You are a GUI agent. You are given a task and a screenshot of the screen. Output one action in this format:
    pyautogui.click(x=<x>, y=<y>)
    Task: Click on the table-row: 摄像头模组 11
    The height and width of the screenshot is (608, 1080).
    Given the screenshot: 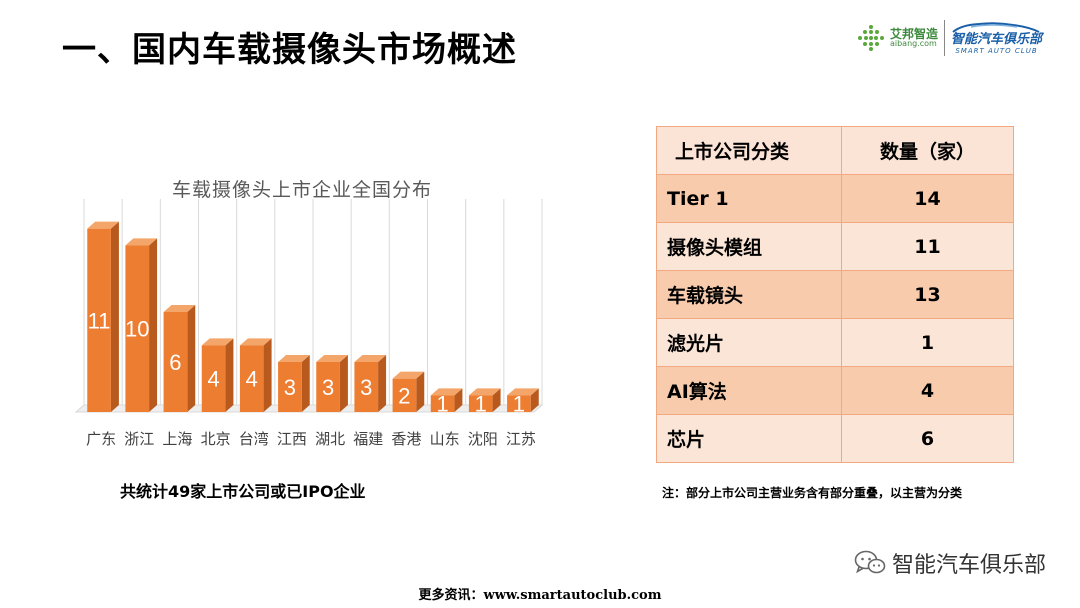 What is the action you would take?
    pyautogui.click(x=835, y=246)
    